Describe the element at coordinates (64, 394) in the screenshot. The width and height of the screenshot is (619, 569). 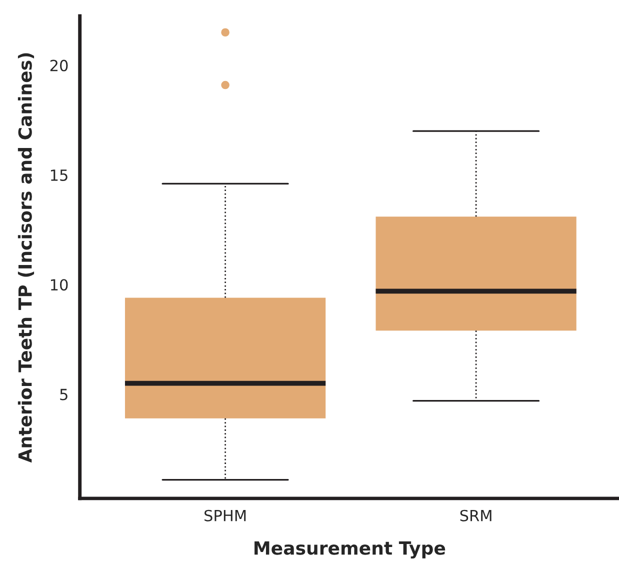
I see `y-tick-label: 5` at that location.